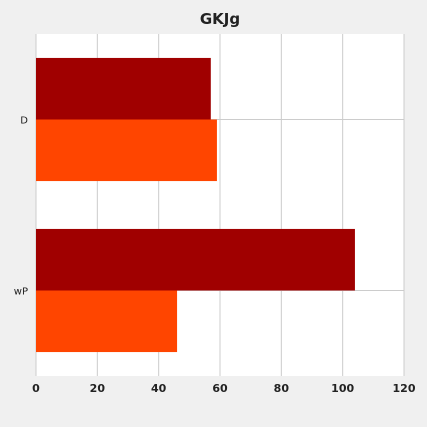 Image resolution: width=427 pixels, height=427 pixels. I want to click on x-tick-label: 40, so click(159, 388).